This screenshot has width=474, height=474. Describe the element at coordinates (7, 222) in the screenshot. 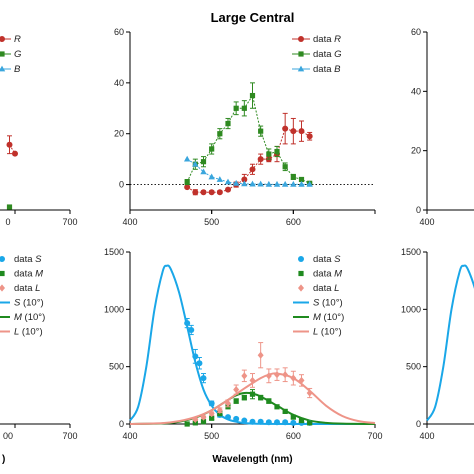

I see `x-tick-label: 0` at that location.